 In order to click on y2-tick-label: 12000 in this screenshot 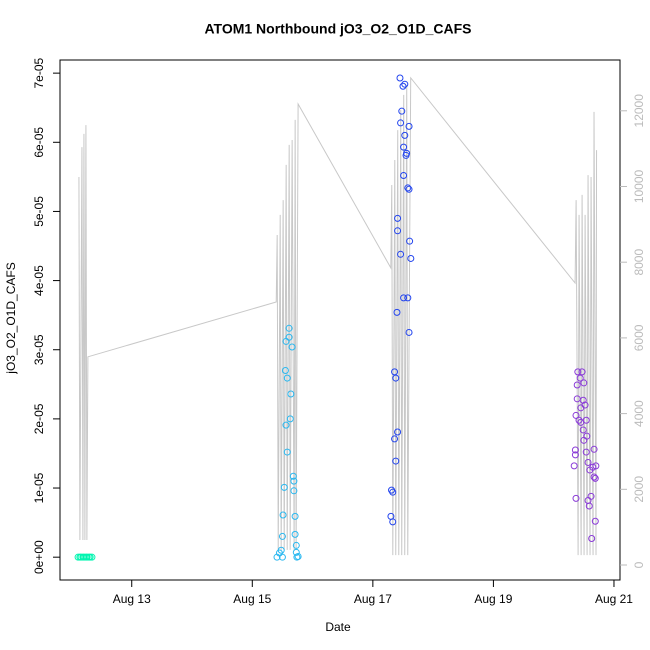, I will do `click(639, 111)`.